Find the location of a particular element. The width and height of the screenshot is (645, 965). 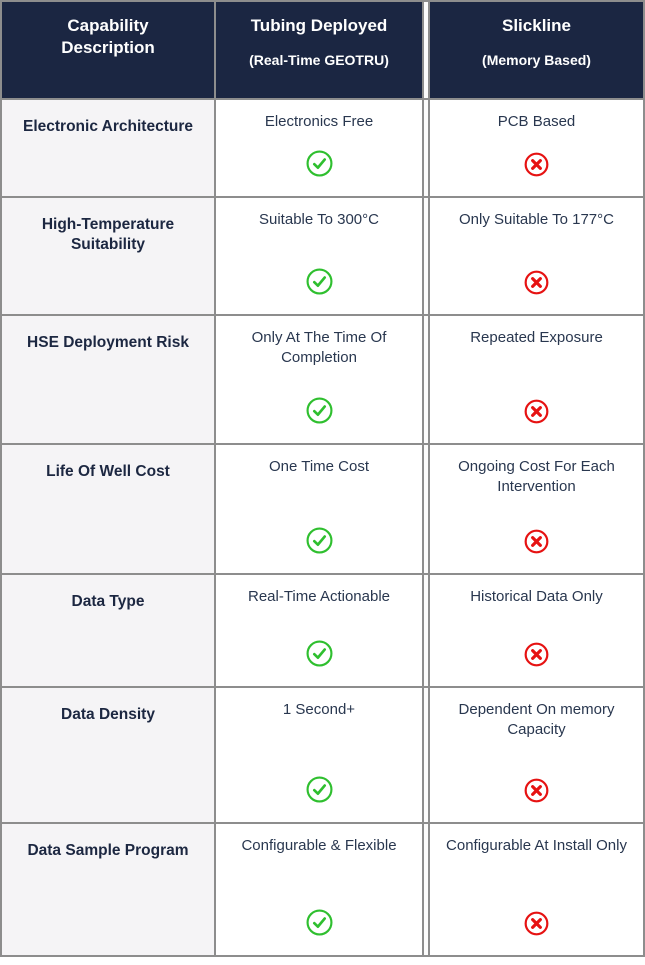

header-capability-description: Capability Description is located at coordinates (109, 50).